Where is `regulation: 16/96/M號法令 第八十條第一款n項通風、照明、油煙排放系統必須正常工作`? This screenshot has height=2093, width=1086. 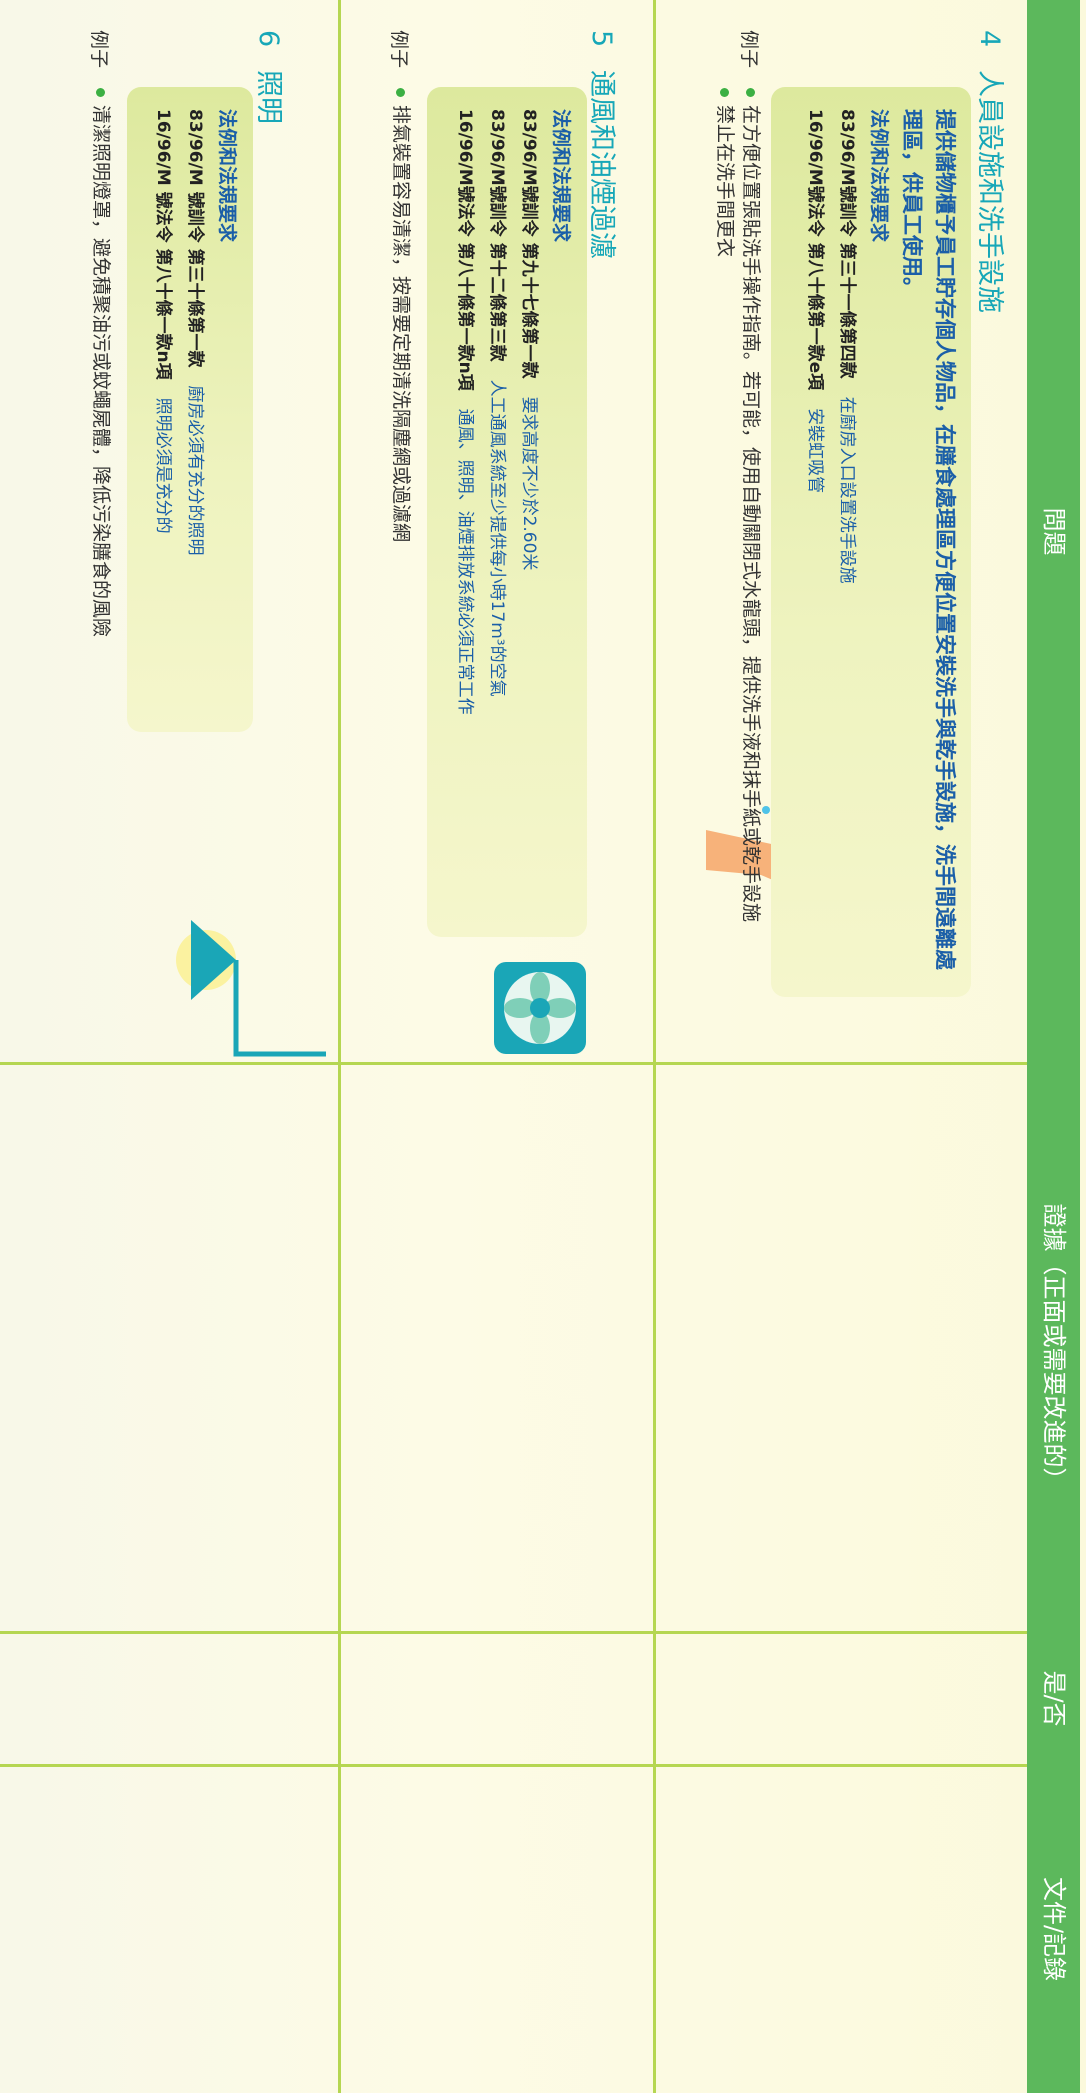 regulation: 16/96/M號法令 第八十條第一款n項通風、照明、油煙排放系統必須正常工作 is located at coordinates (465, 512).